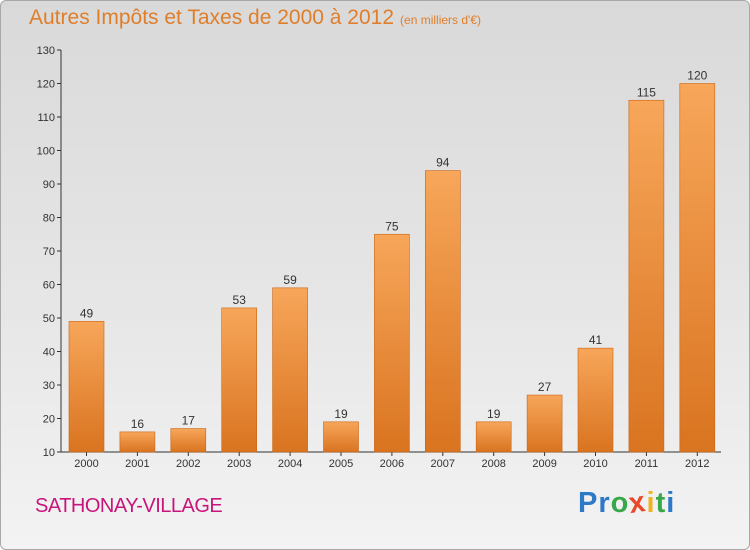 This screenshot has height=550, width=750. Describe the element at coordinates (646, 92) in the screenshot. I see `bar-value-label: 115` at that location.